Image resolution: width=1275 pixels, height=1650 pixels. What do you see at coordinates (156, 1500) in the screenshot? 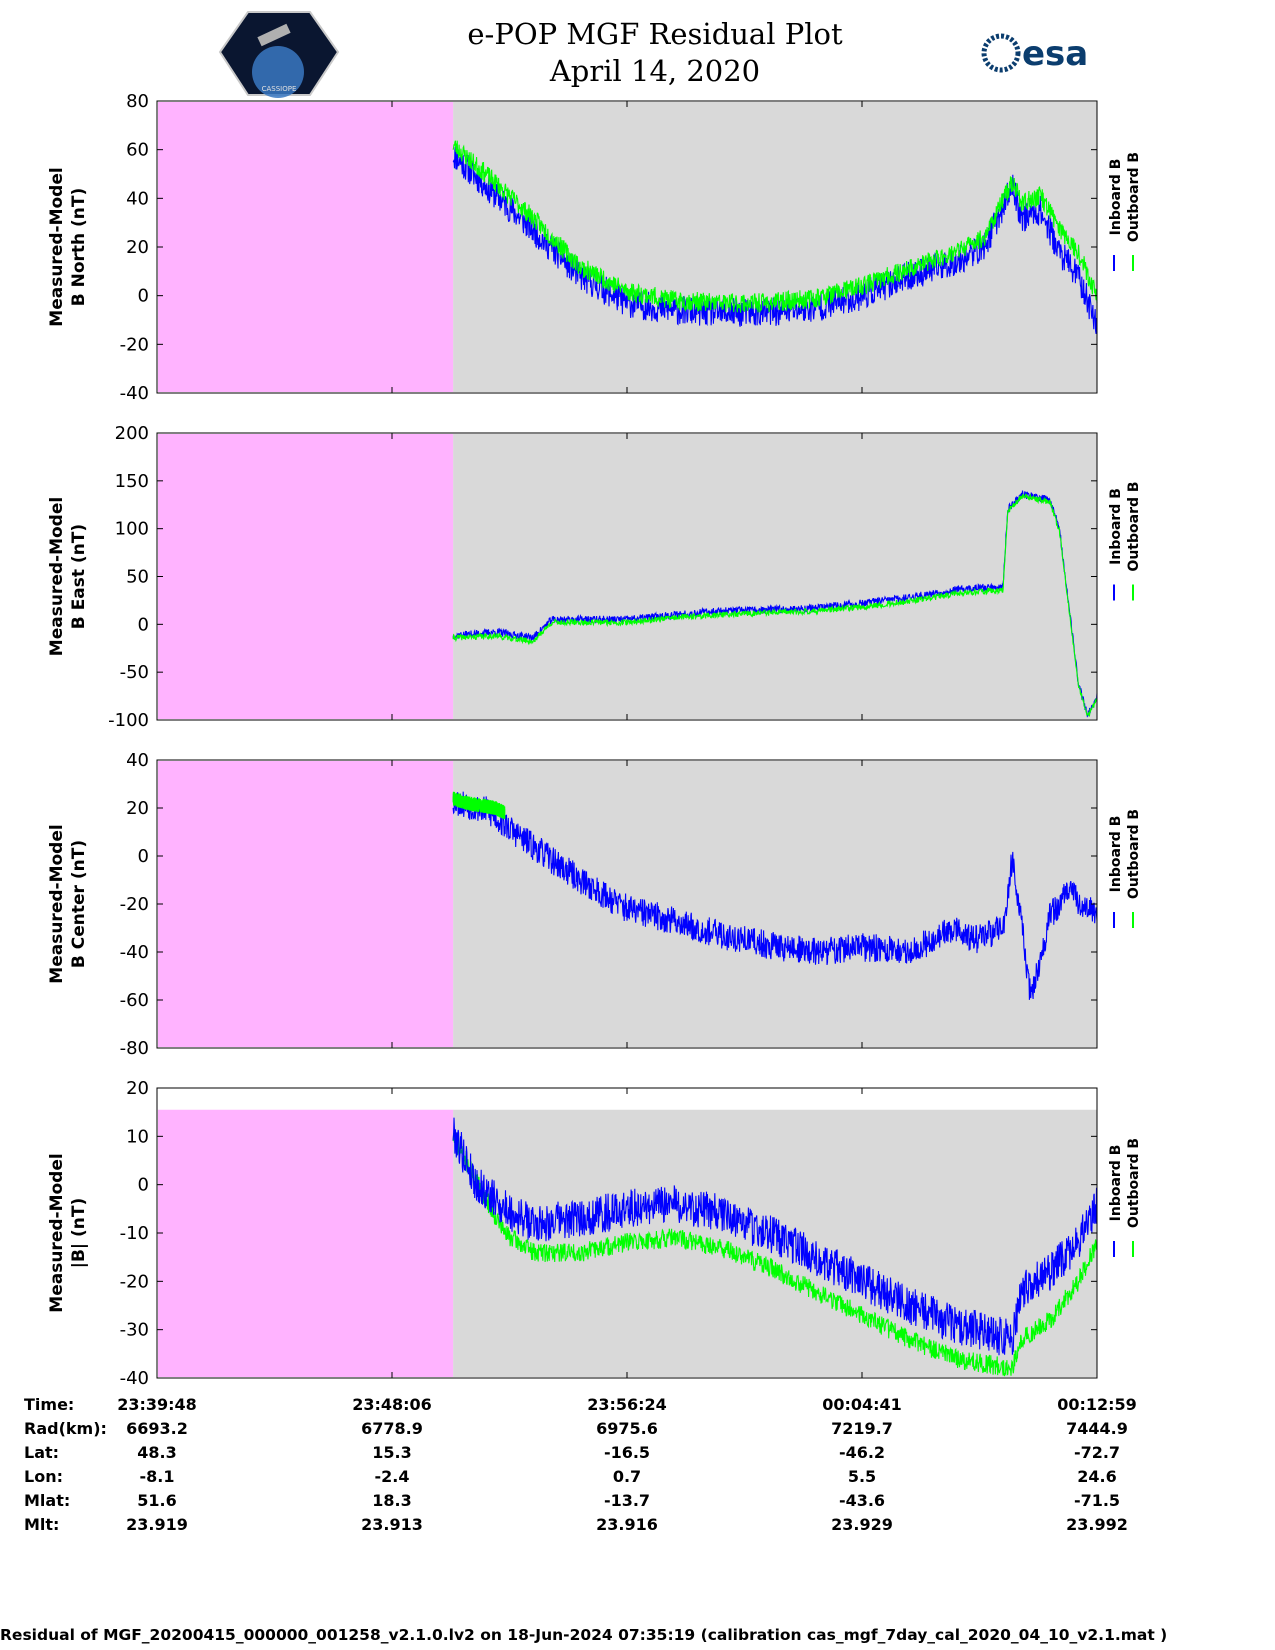
I see `info-cell: 51.6` at bounding box center [156, 1500].